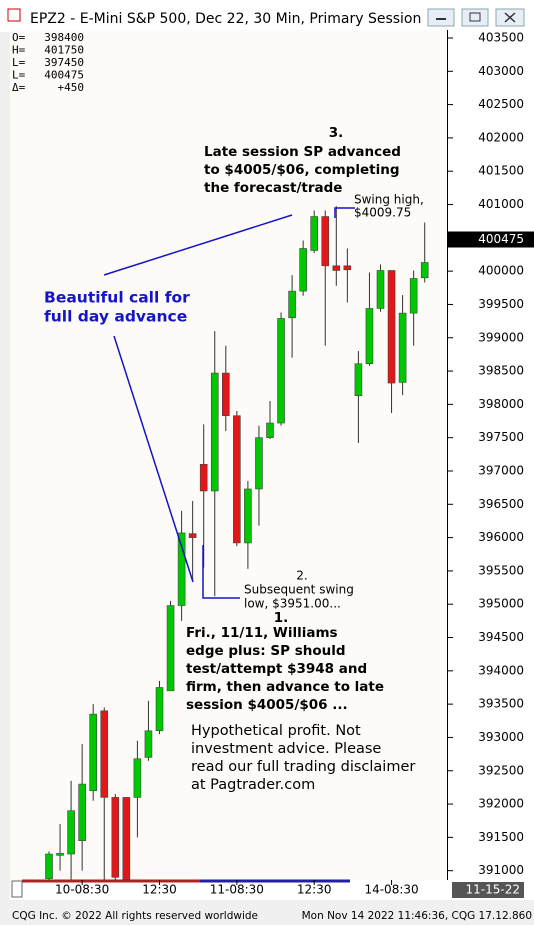 This screenshot has width=534, height=925. What do you see at coordinates (336, 133) in the screenshot?
I see `annotation-text: 3.` at bounding box center [336, 133].